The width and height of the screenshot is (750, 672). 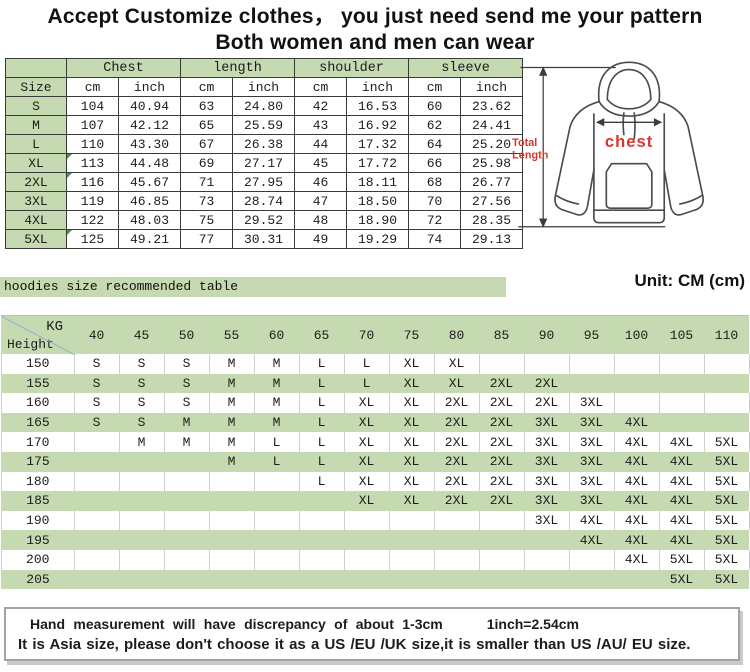 What do you see at coordinates (264, 87) in the screenshot?
I see `size-table-unit-row: Size cm inch cm inch cm inch cm inch` at bounding box center [264, 87].